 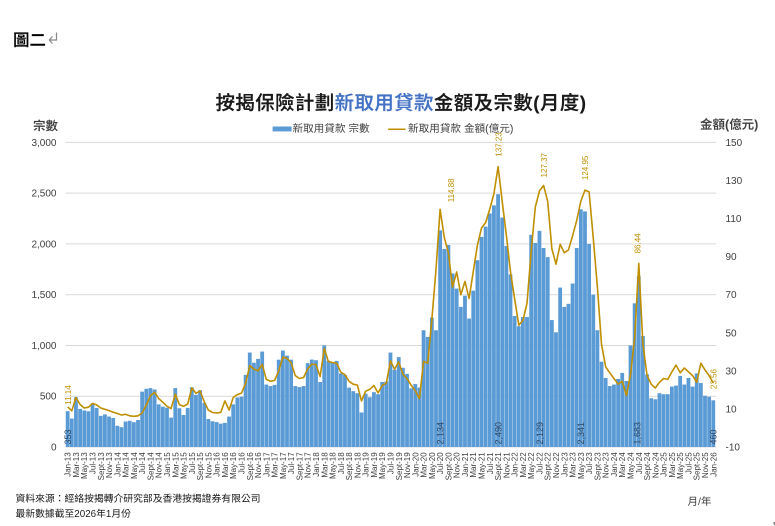 I want to click on svg-text: 11.14, so click(x=68, y=395).